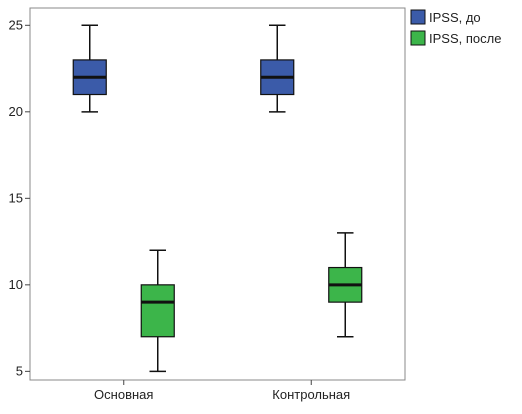 This screenshot has height=414, width=522. I want to click on x-category-label: Основная, so click(123, 394).